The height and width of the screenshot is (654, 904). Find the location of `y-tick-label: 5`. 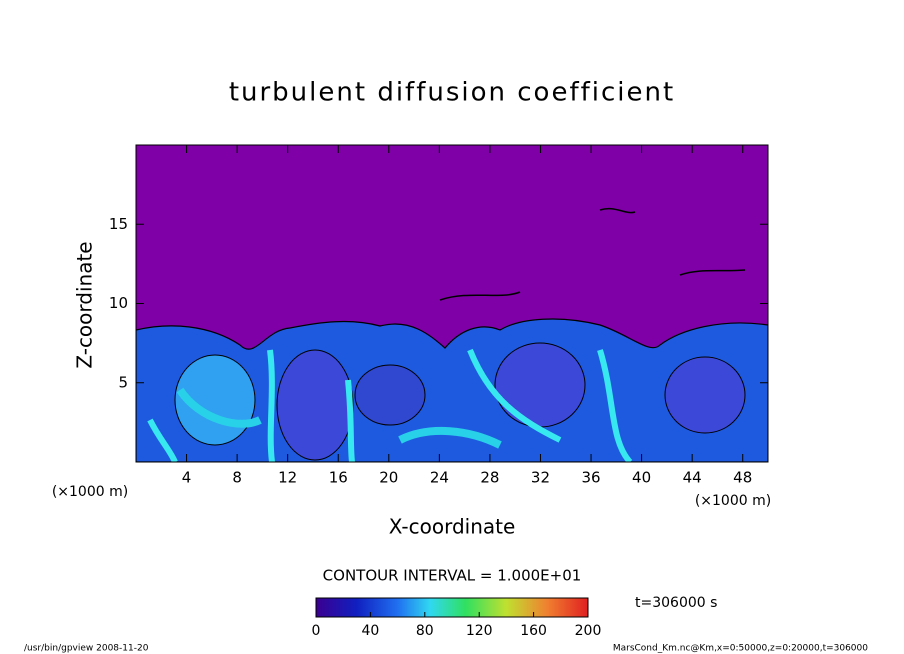

y-tick-label: 5 is located at coordinates (123, 382).